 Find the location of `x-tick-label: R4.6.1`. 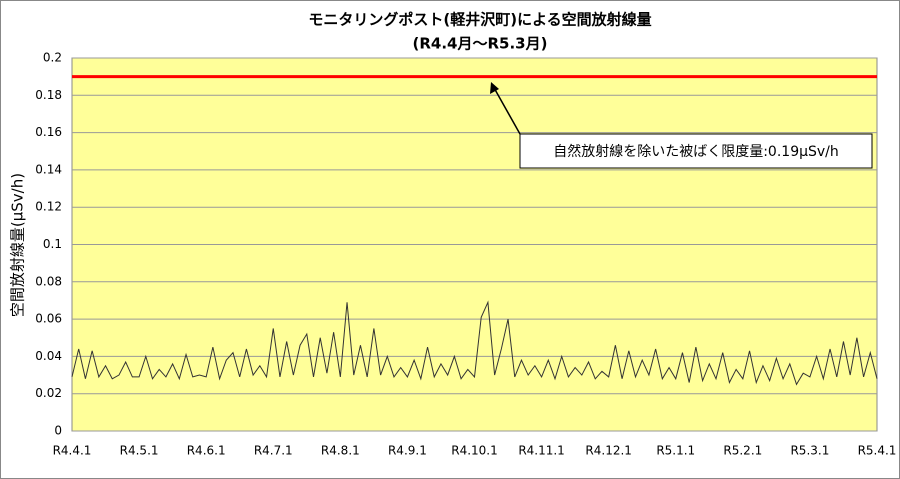

x-tick-label: R4.6.1 is located at coordinates (206, 451).